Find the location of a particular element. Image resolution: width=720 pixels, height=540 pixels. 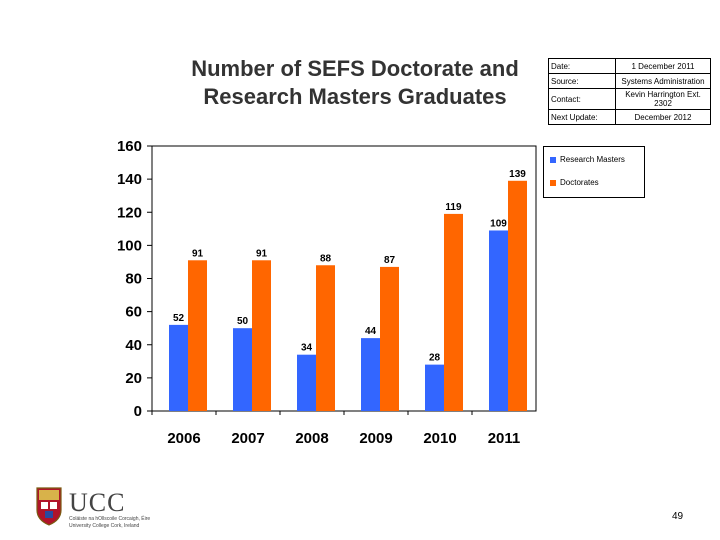

x-tick-label: 2011 is located at coordinates (504, 438).